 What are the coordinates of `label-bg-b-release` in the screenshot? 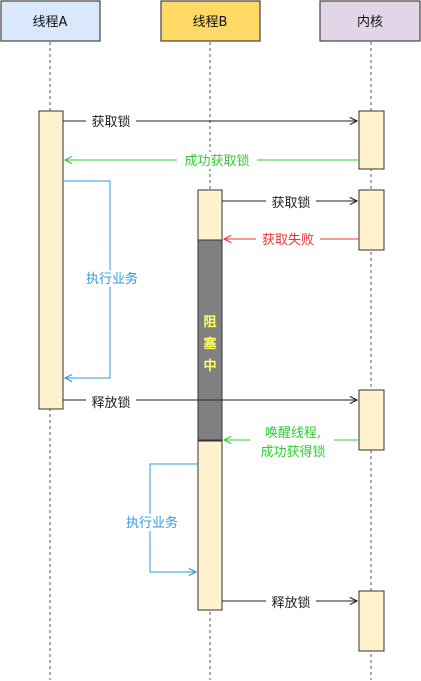 It's located at (291, 602).